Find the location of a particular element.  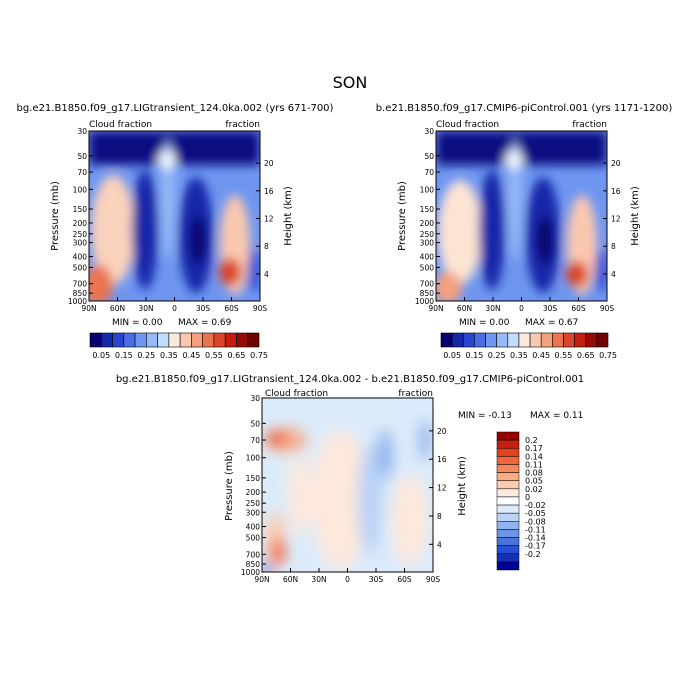

panel-2-max: MAX = 0.67 is located at coordinates (551, 323).